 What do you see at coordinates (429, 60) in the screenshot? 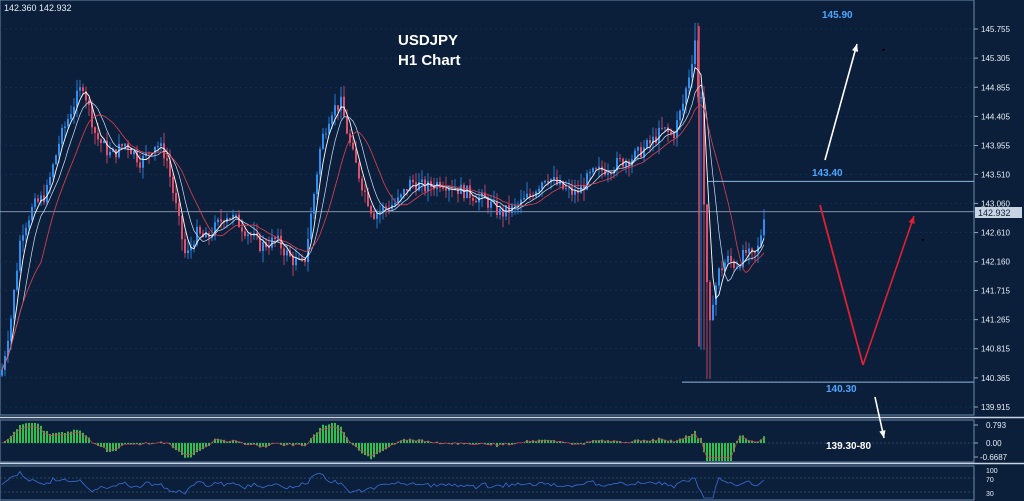
I see `chart-title-timeframe: H1 Chart` at bounding box center [429, 60].